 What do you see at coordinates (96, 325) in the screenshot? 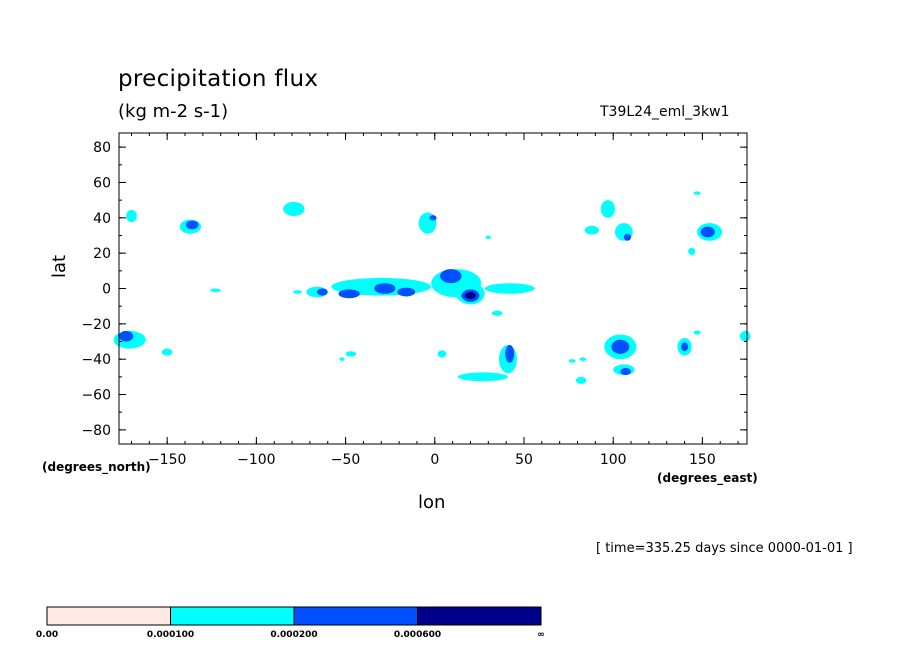
I see `y-tick-label: −20` at bounding box center [96, 325].